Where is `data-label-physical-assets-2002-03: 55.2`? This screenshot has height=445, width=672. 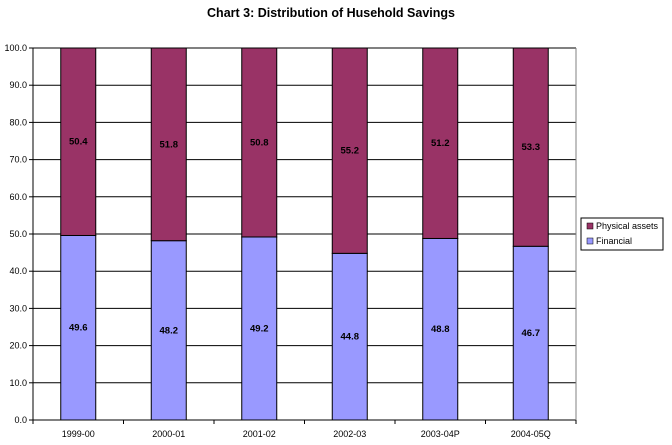 data-label-physical-assets-2002-03: 55.2 is located at coordinates (350, 151).